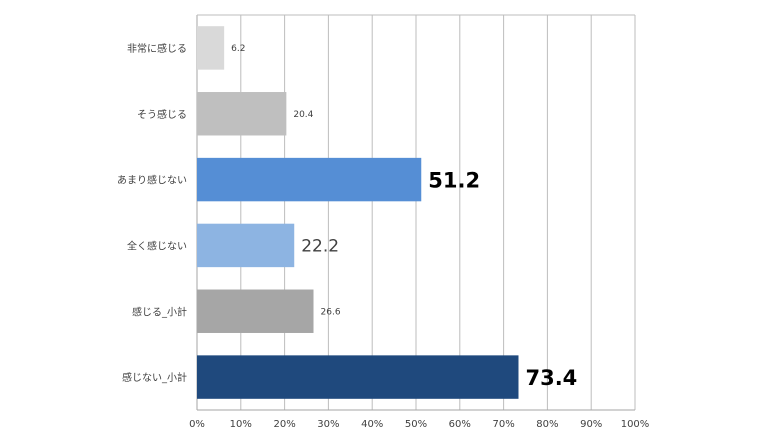 This screenshot has height=433, width=770. What do you see at coordinates (241, 424) in the screenshot?
I see `x-tick-label: 10%` at bounding box center [241, 424].